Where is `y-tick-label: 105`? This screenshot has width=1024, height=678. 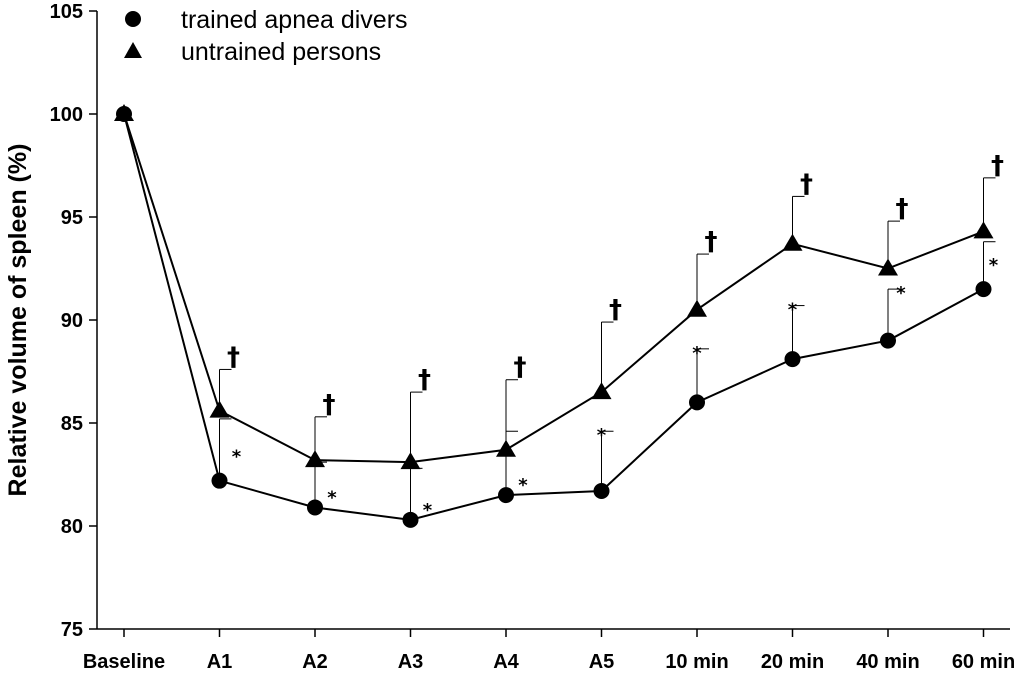 y-tick-label: 105 is located at coordinates (66, 12).